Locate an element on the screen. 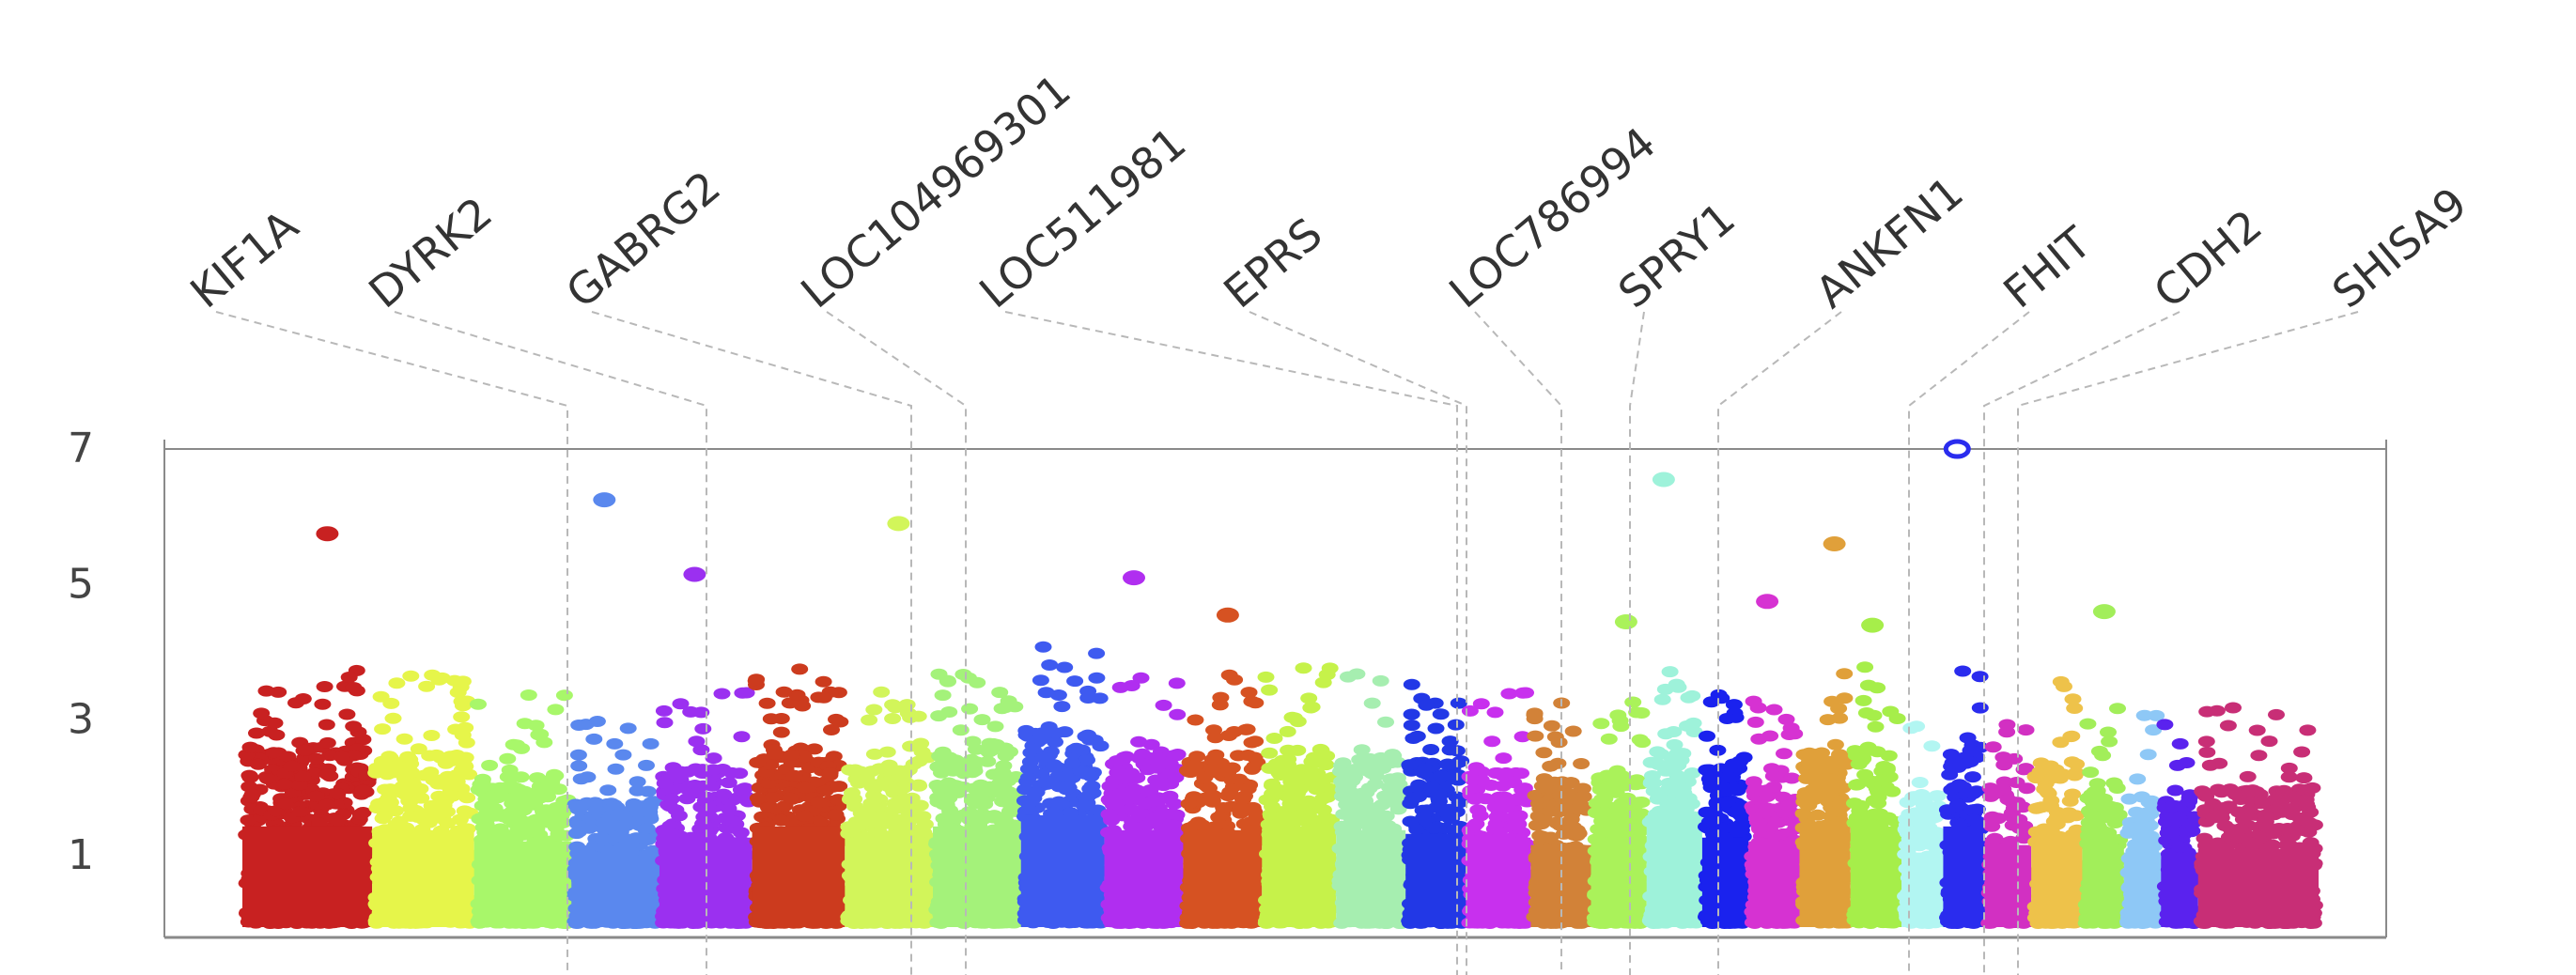 The image size is (2576, 975). chromosome-1-points is located at coordinates (308, 796).